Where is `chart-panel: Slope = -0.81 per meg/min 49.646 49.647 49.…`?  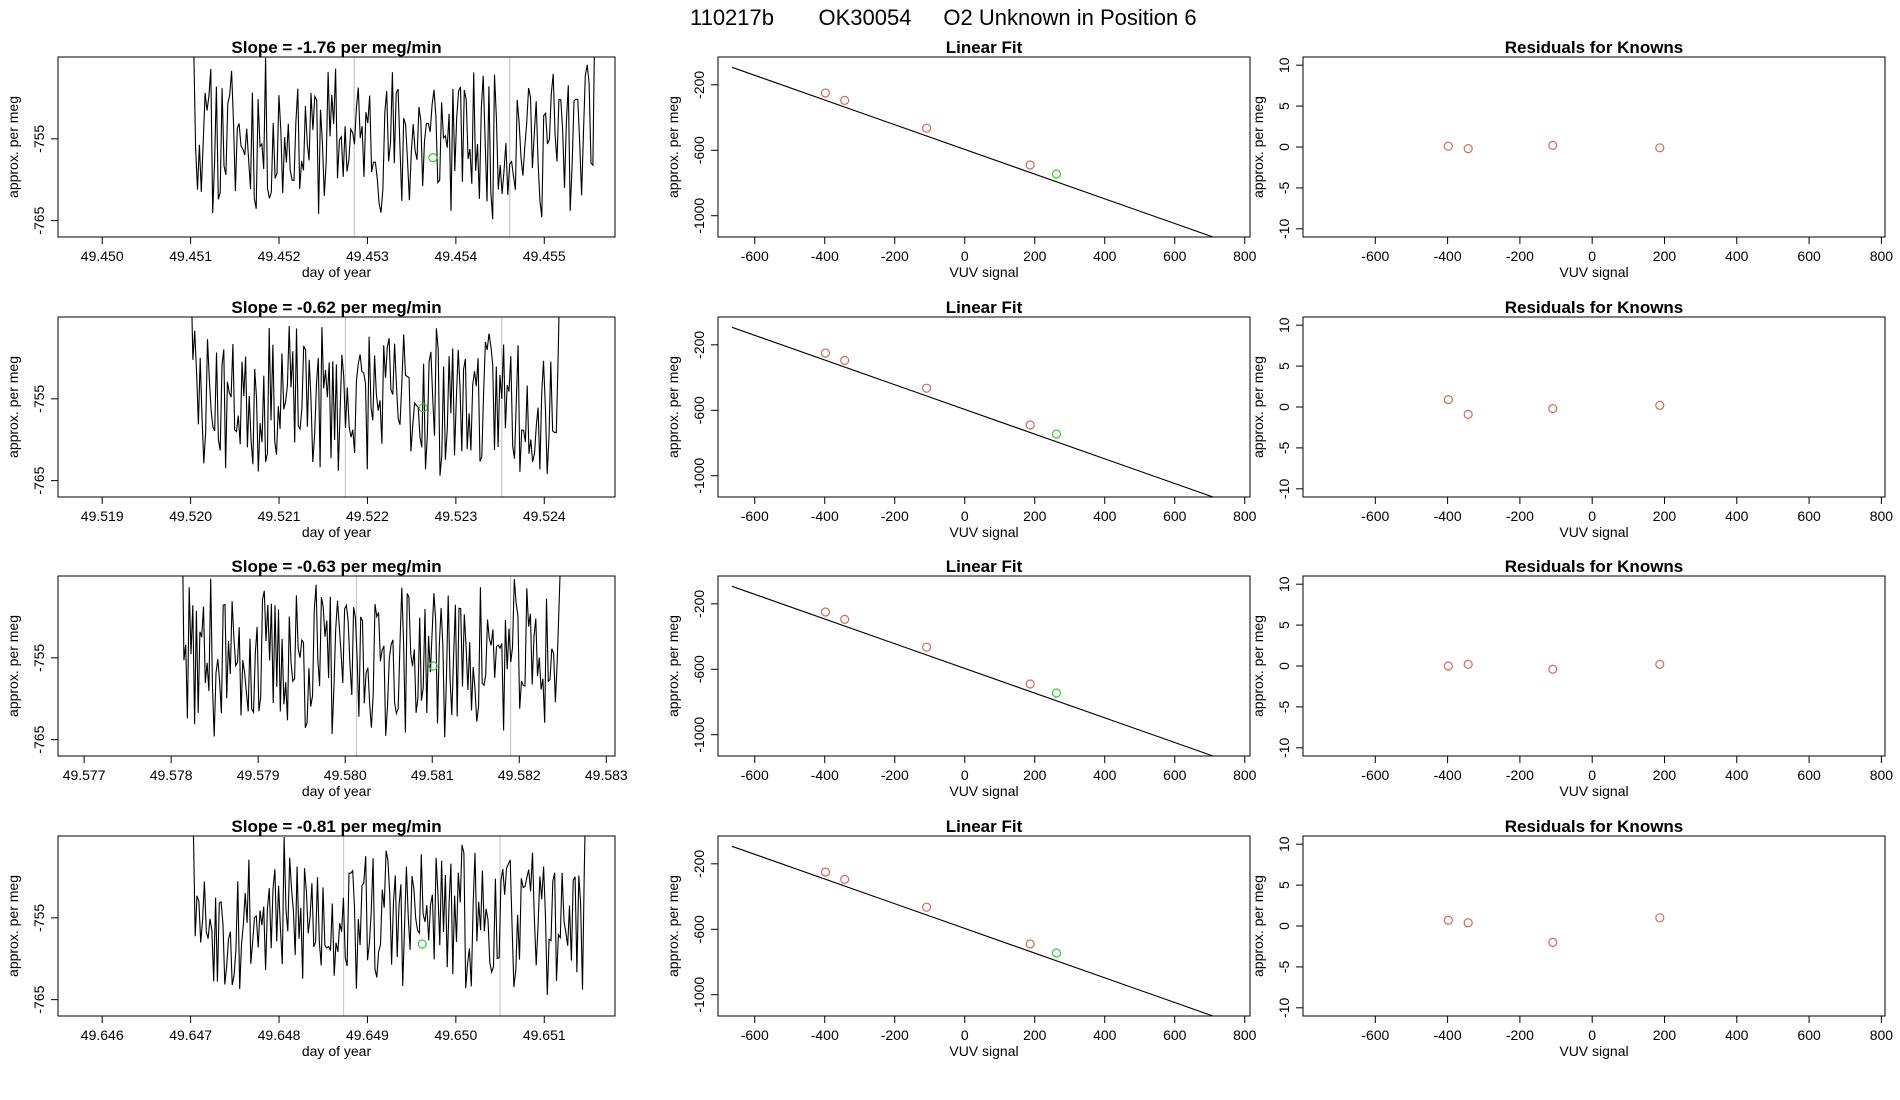 chart-panel: Slope = -0.81 per meg/min 49.646 49.647 49.… is located at coordinates (310, 938).